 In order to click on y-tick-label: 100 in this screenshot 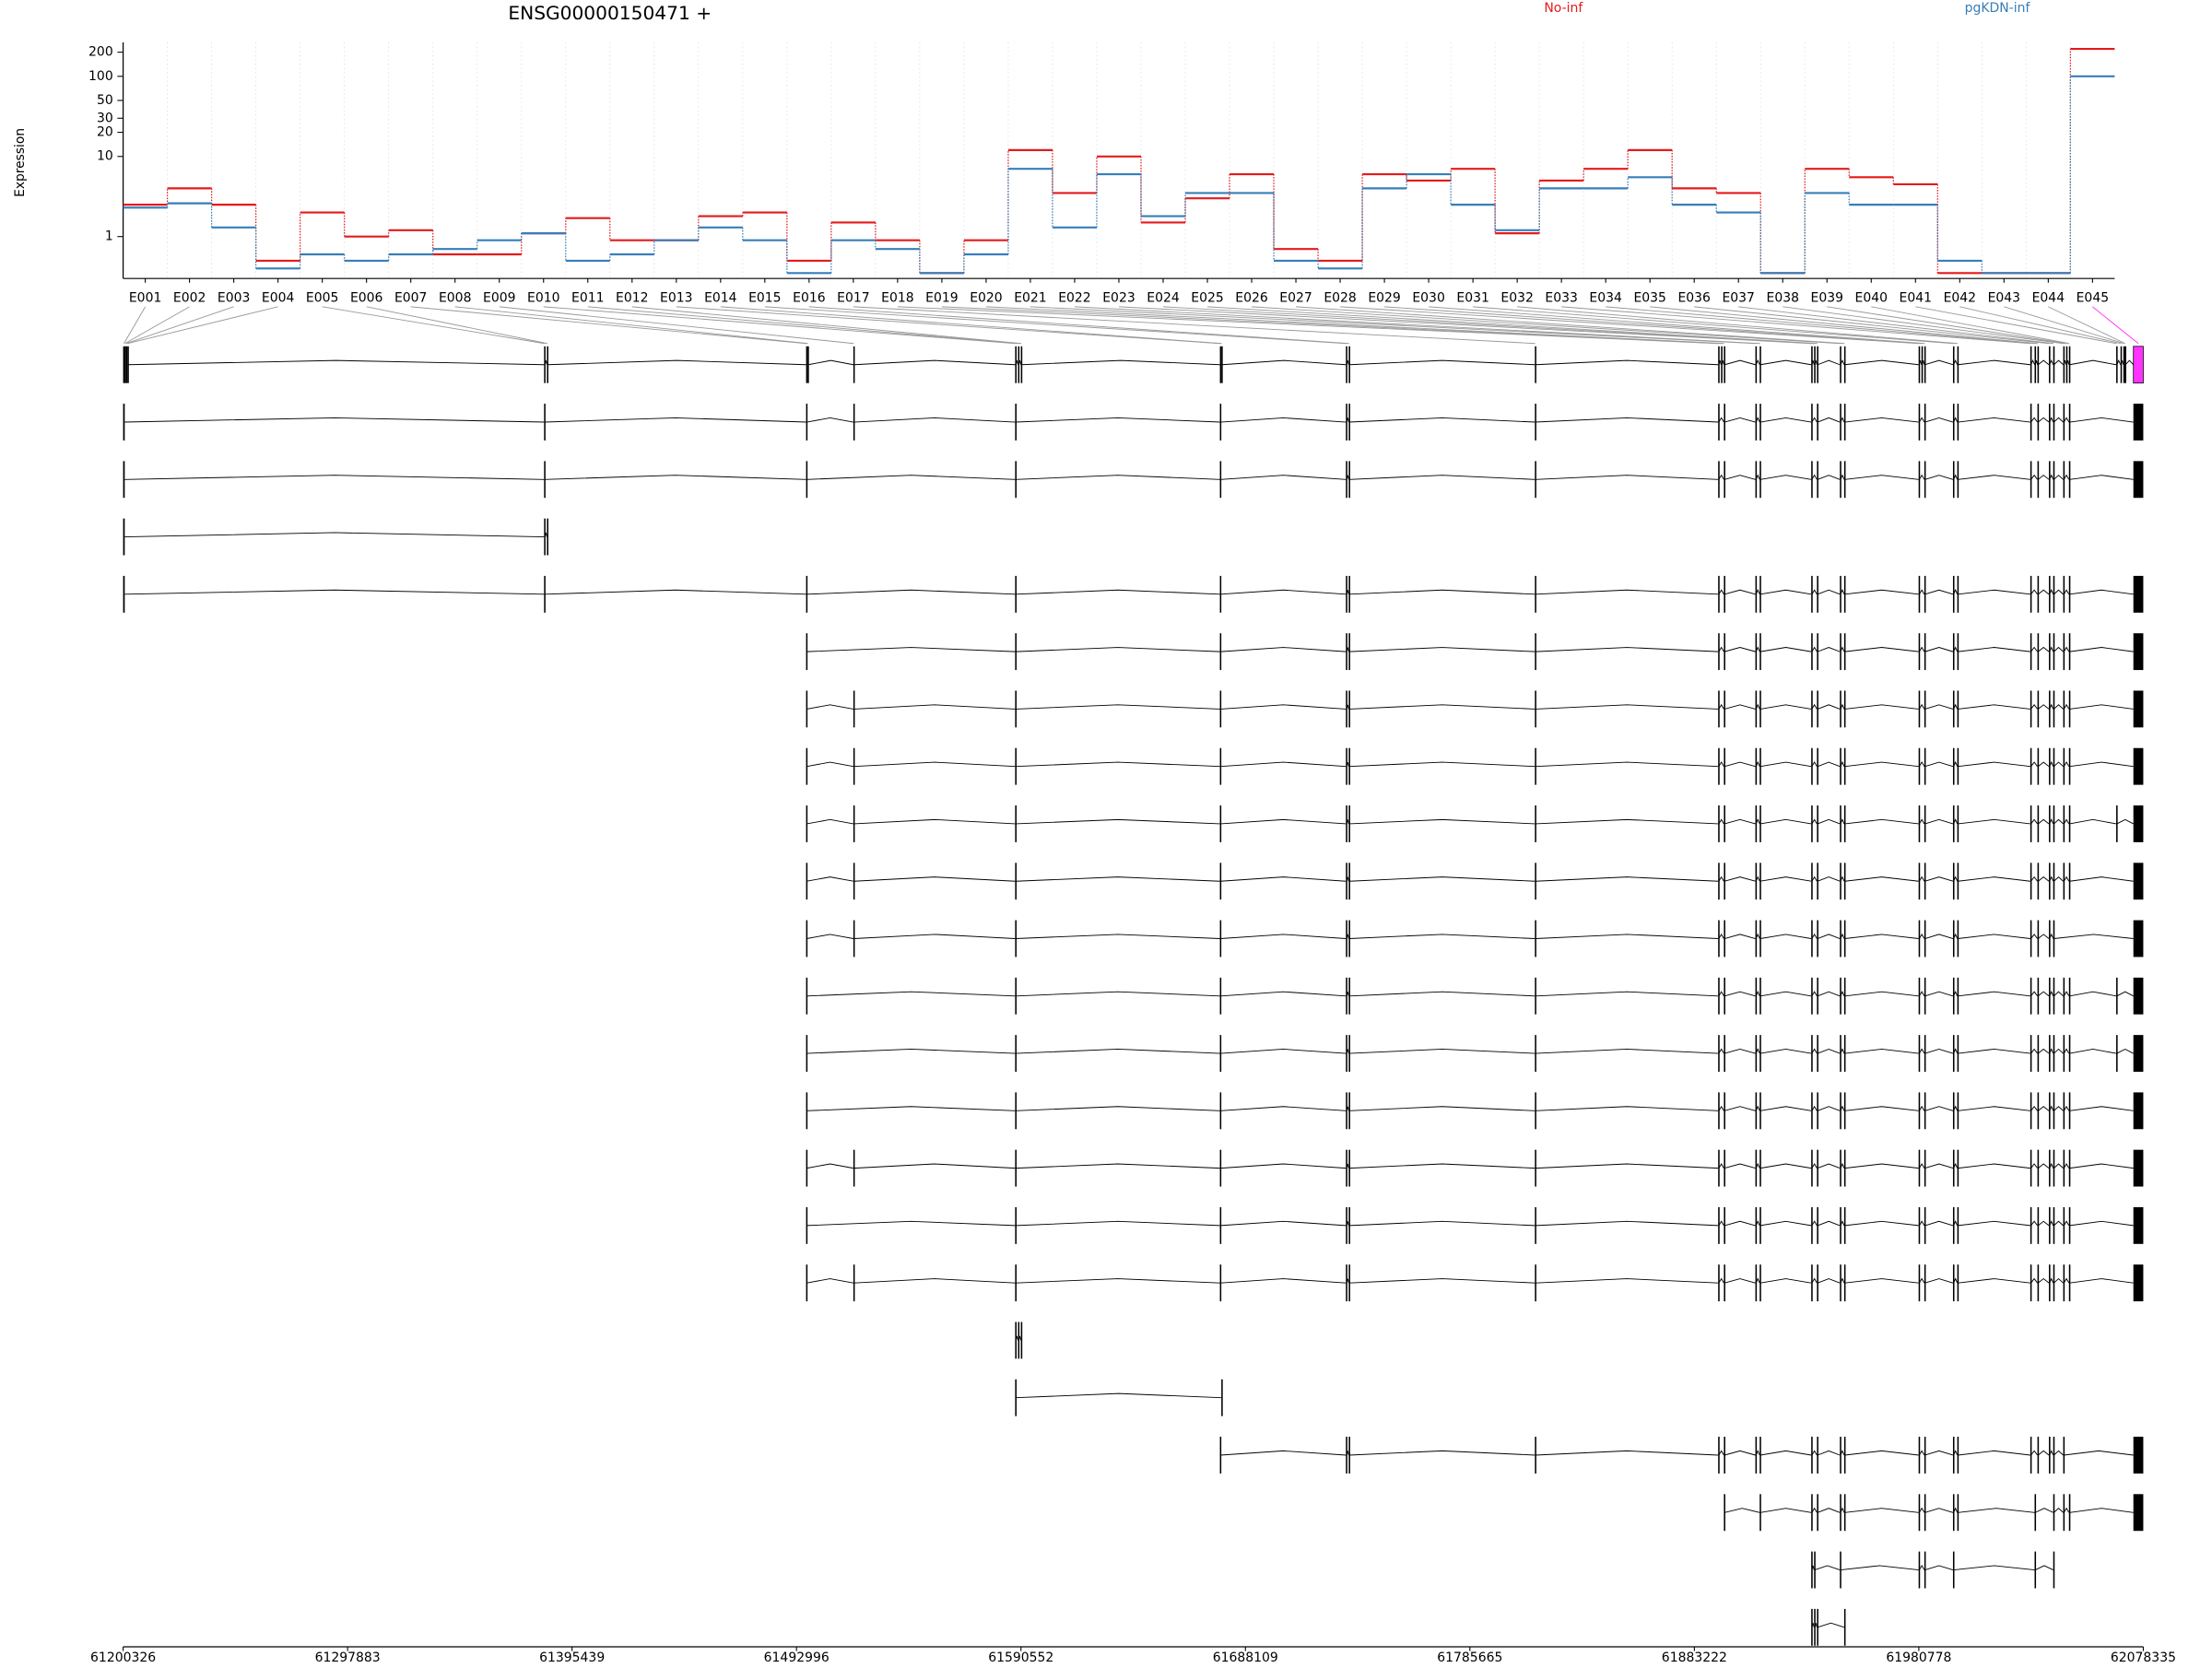, I will do `click(100, 76)`.